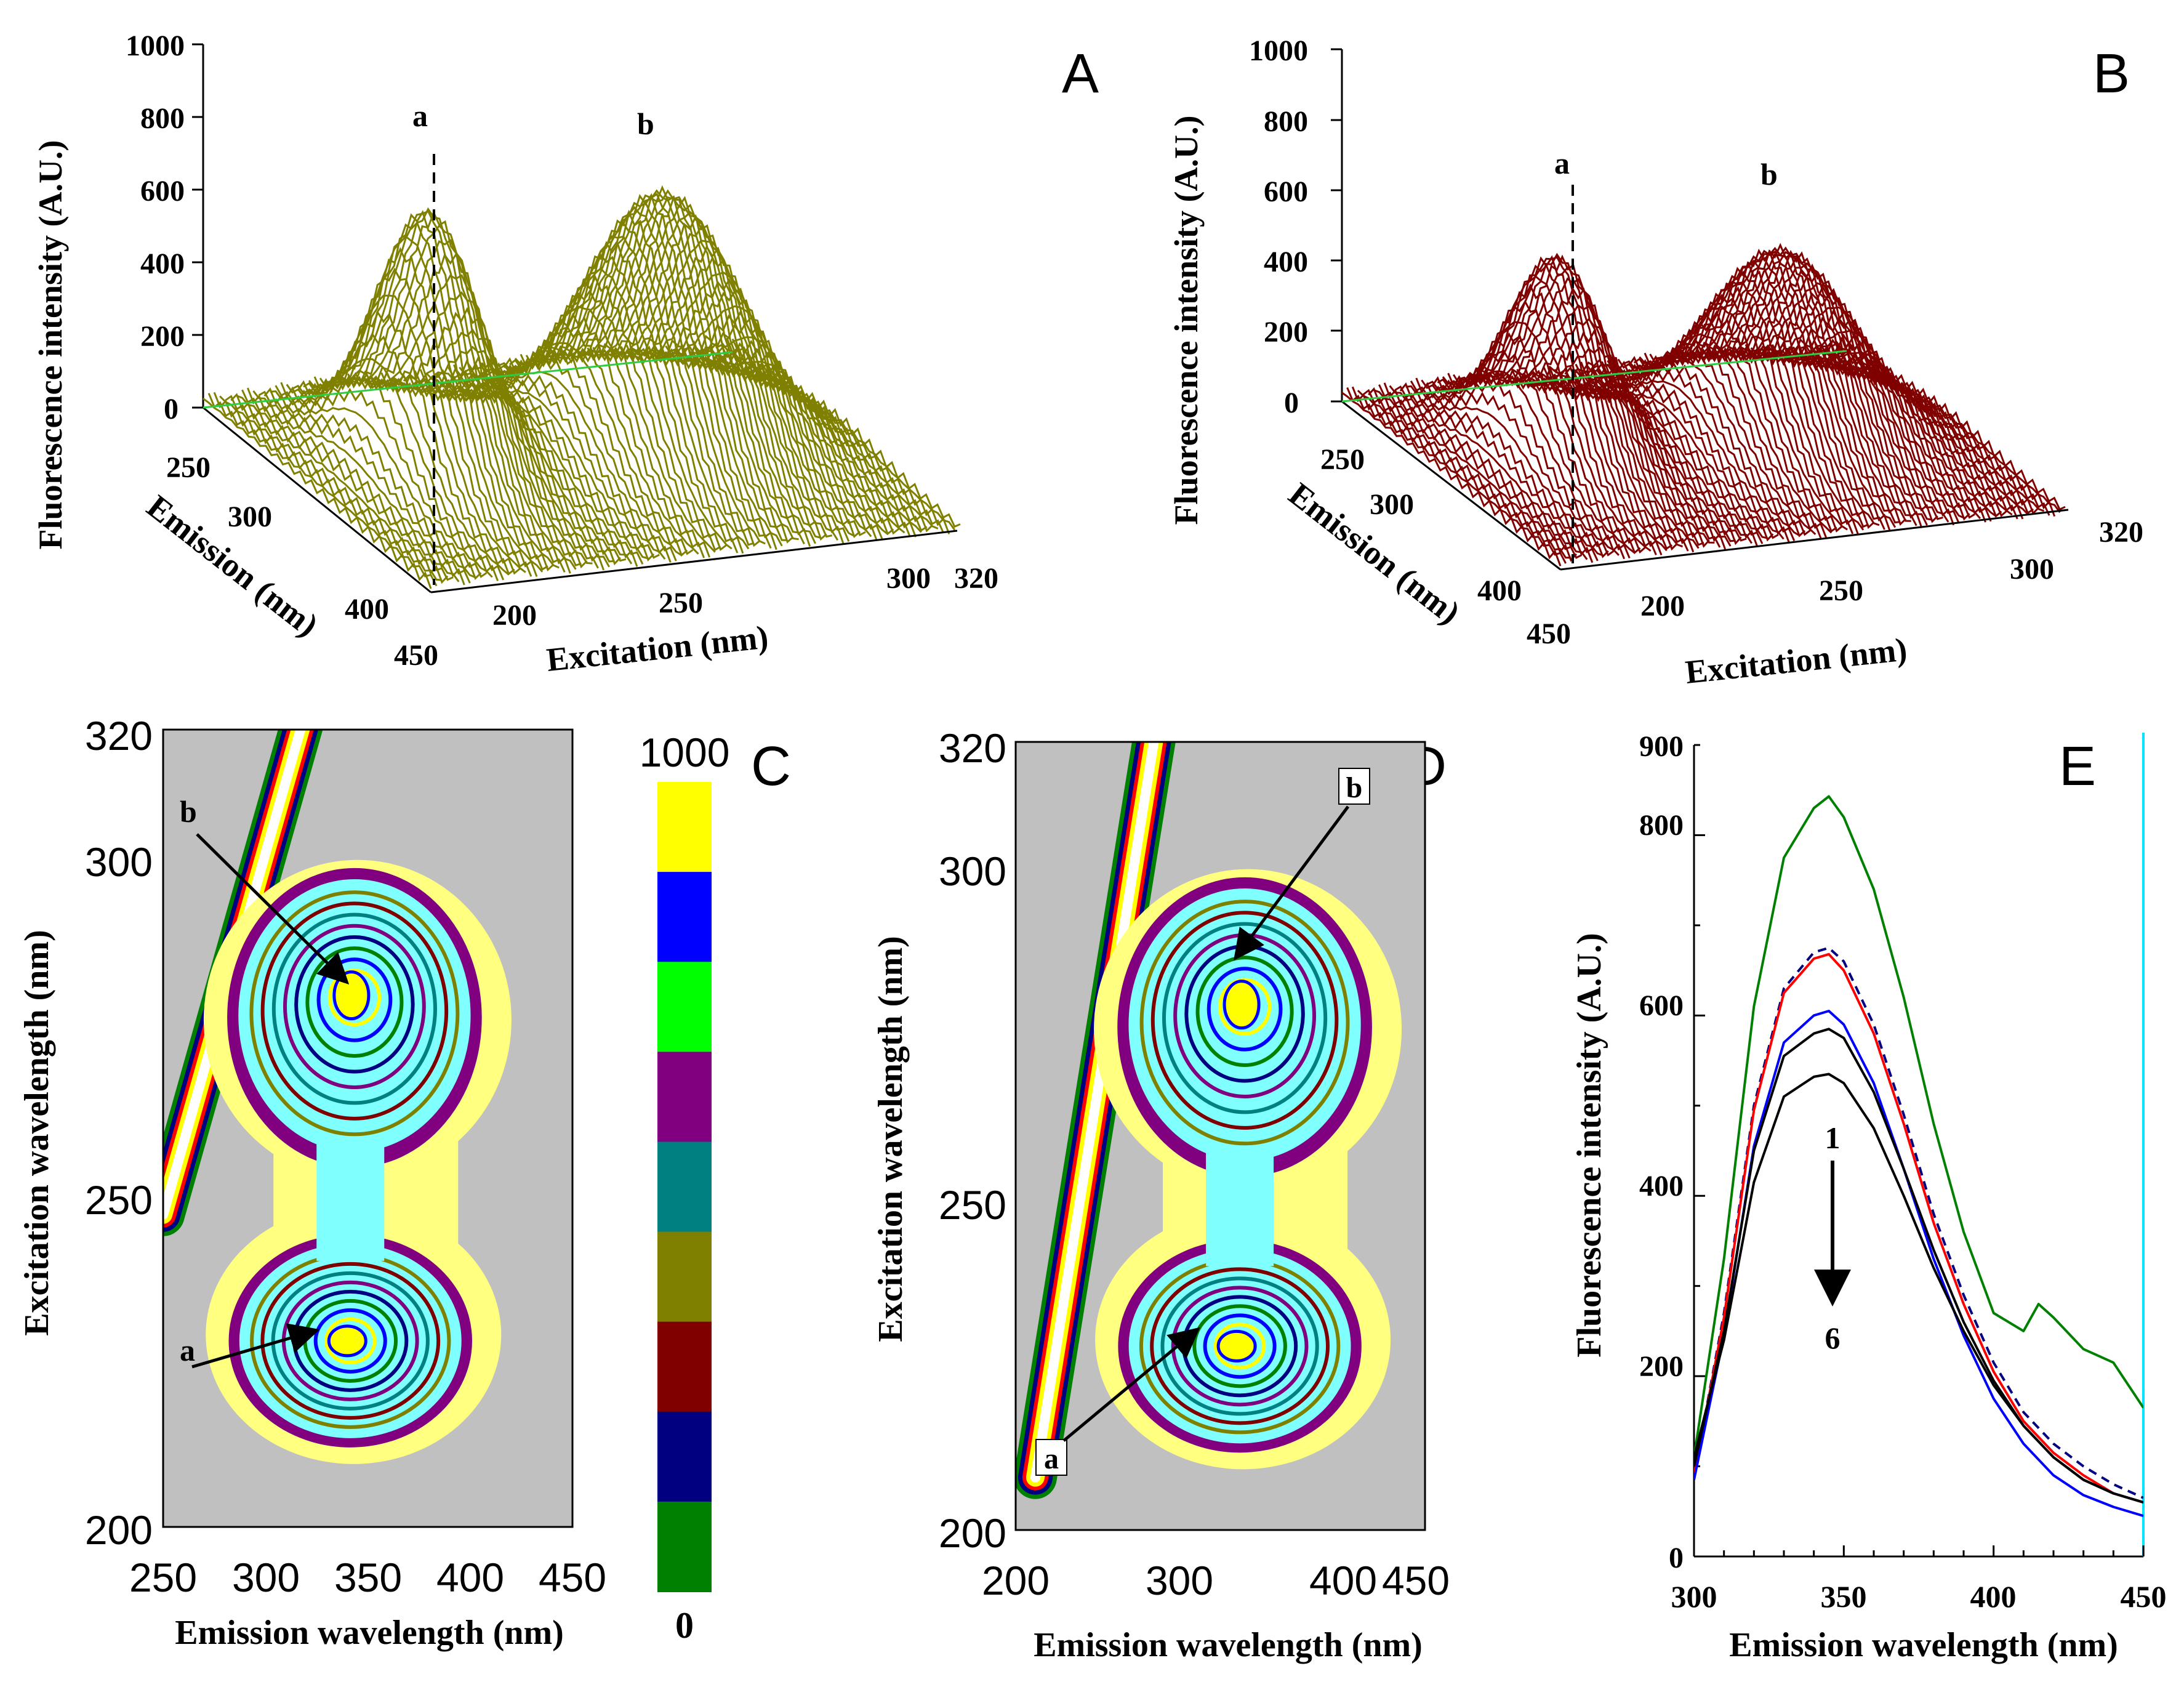 The height and width of the screenshot is (1687, 2184). Describe the element at coordinates (2121, 532) in the screenshot. I see `panel-b-excitation-tick: 320` at that location.